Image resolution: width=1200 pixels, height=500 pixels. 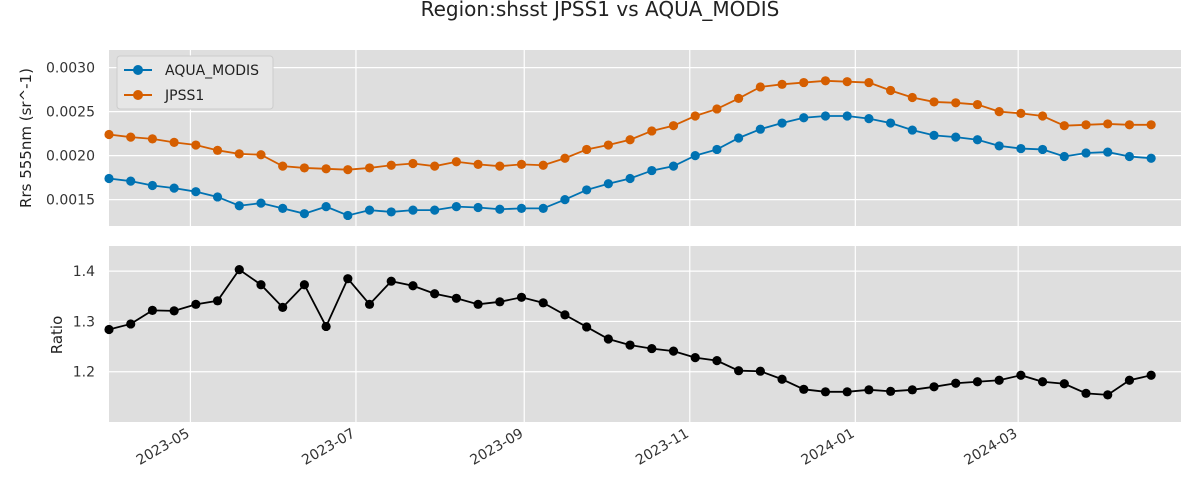 I want to click on top-y-tick-label: 0.0020, so click(x=70, y=157).